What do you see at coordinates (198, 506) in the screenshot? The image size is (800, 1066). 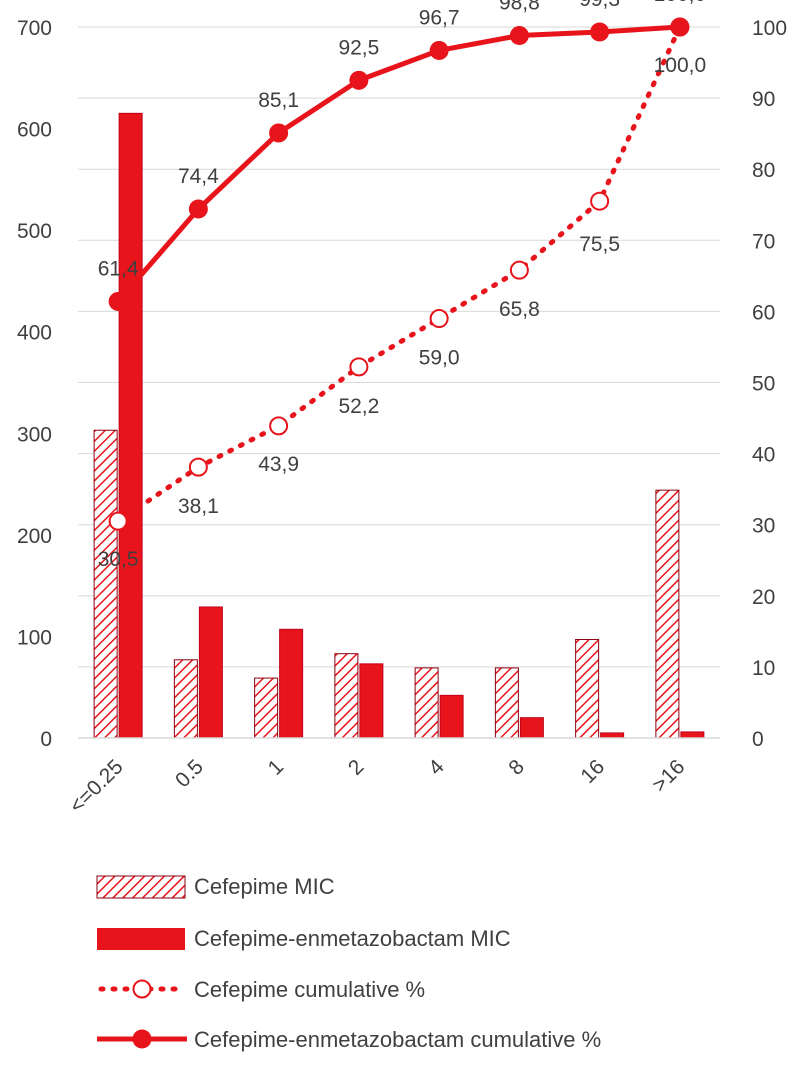 I see `data-label-cefepime-cumulative: 38,1` at bounding box center [198, 506].